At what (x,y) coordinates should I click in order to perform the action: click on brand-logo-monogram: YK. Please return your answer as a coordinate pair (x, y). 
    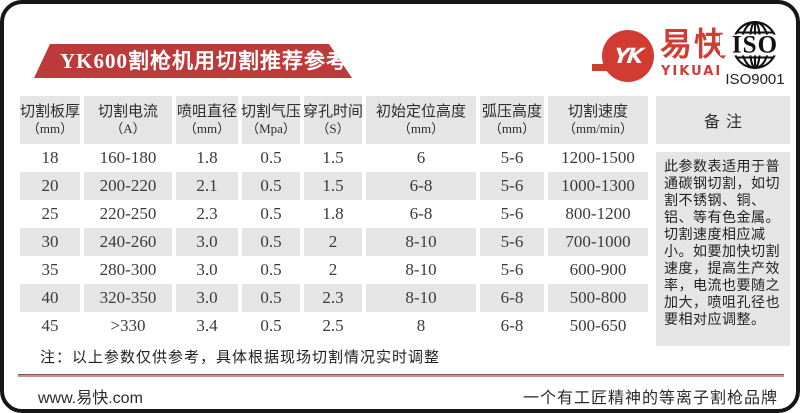
    Looking at the image, I should click on (628, 56).